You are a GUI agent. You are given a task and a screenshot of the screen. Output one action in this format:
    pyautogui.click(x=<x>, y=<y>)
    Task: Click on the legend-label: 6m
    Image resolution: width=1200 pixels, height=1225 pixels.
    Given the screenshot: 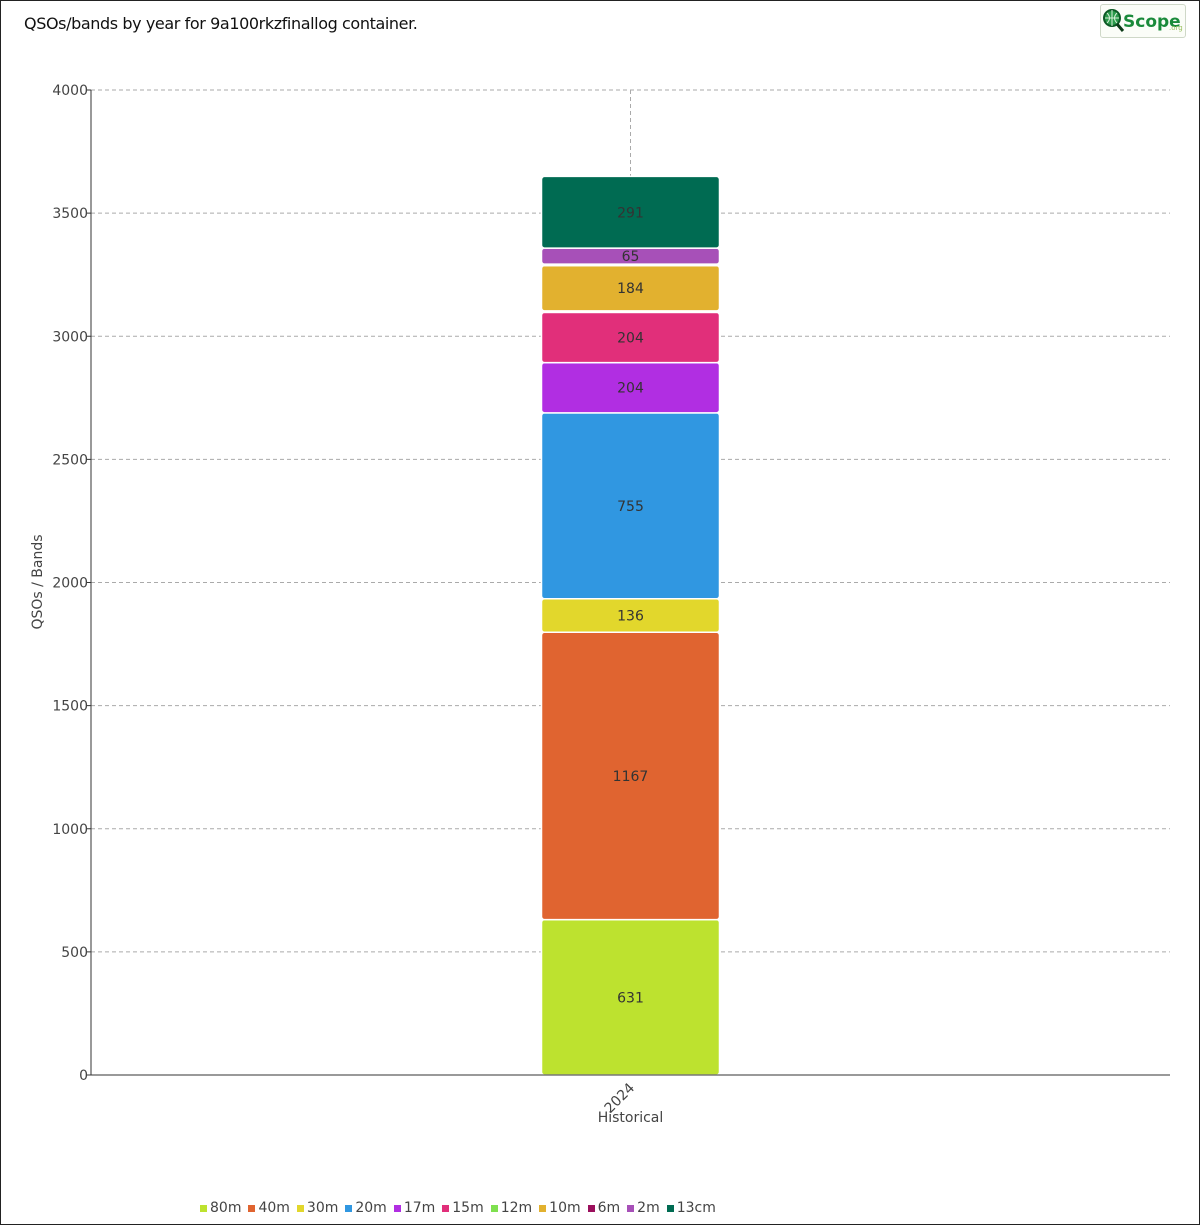 What is the action you would take?
    pyautogui.click(x=609, y=1208)
    